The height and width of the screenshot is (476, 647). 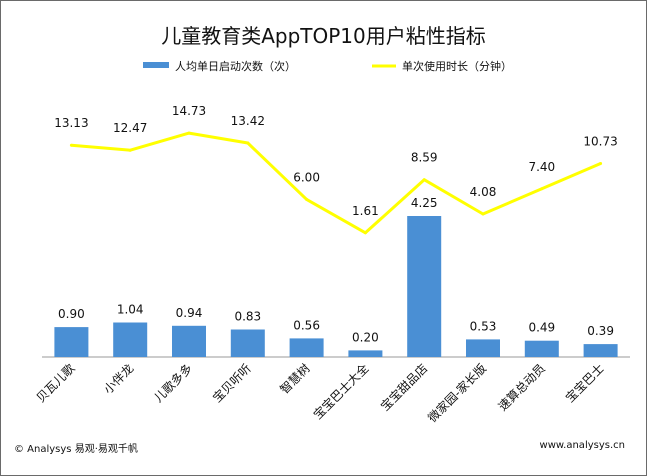 I want to click on bar-value-label: 0.53, so click(x=483, y=326).